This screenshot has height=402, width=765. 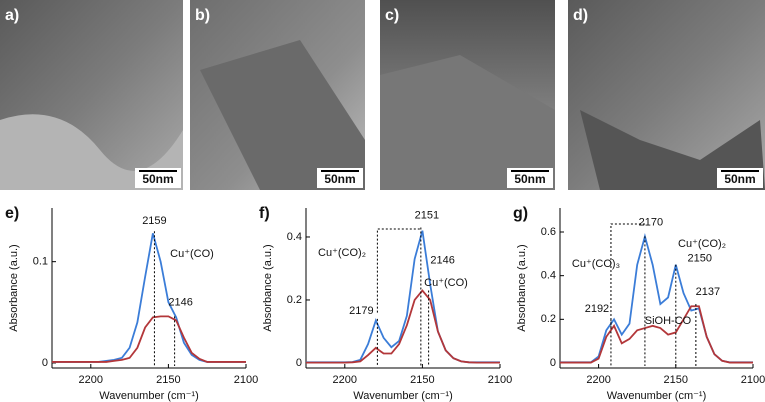 What do you see at coordinates (668, 321) in the screenshot?
I see `annotation: SiOH-CO` at bounding box center [668, 321].